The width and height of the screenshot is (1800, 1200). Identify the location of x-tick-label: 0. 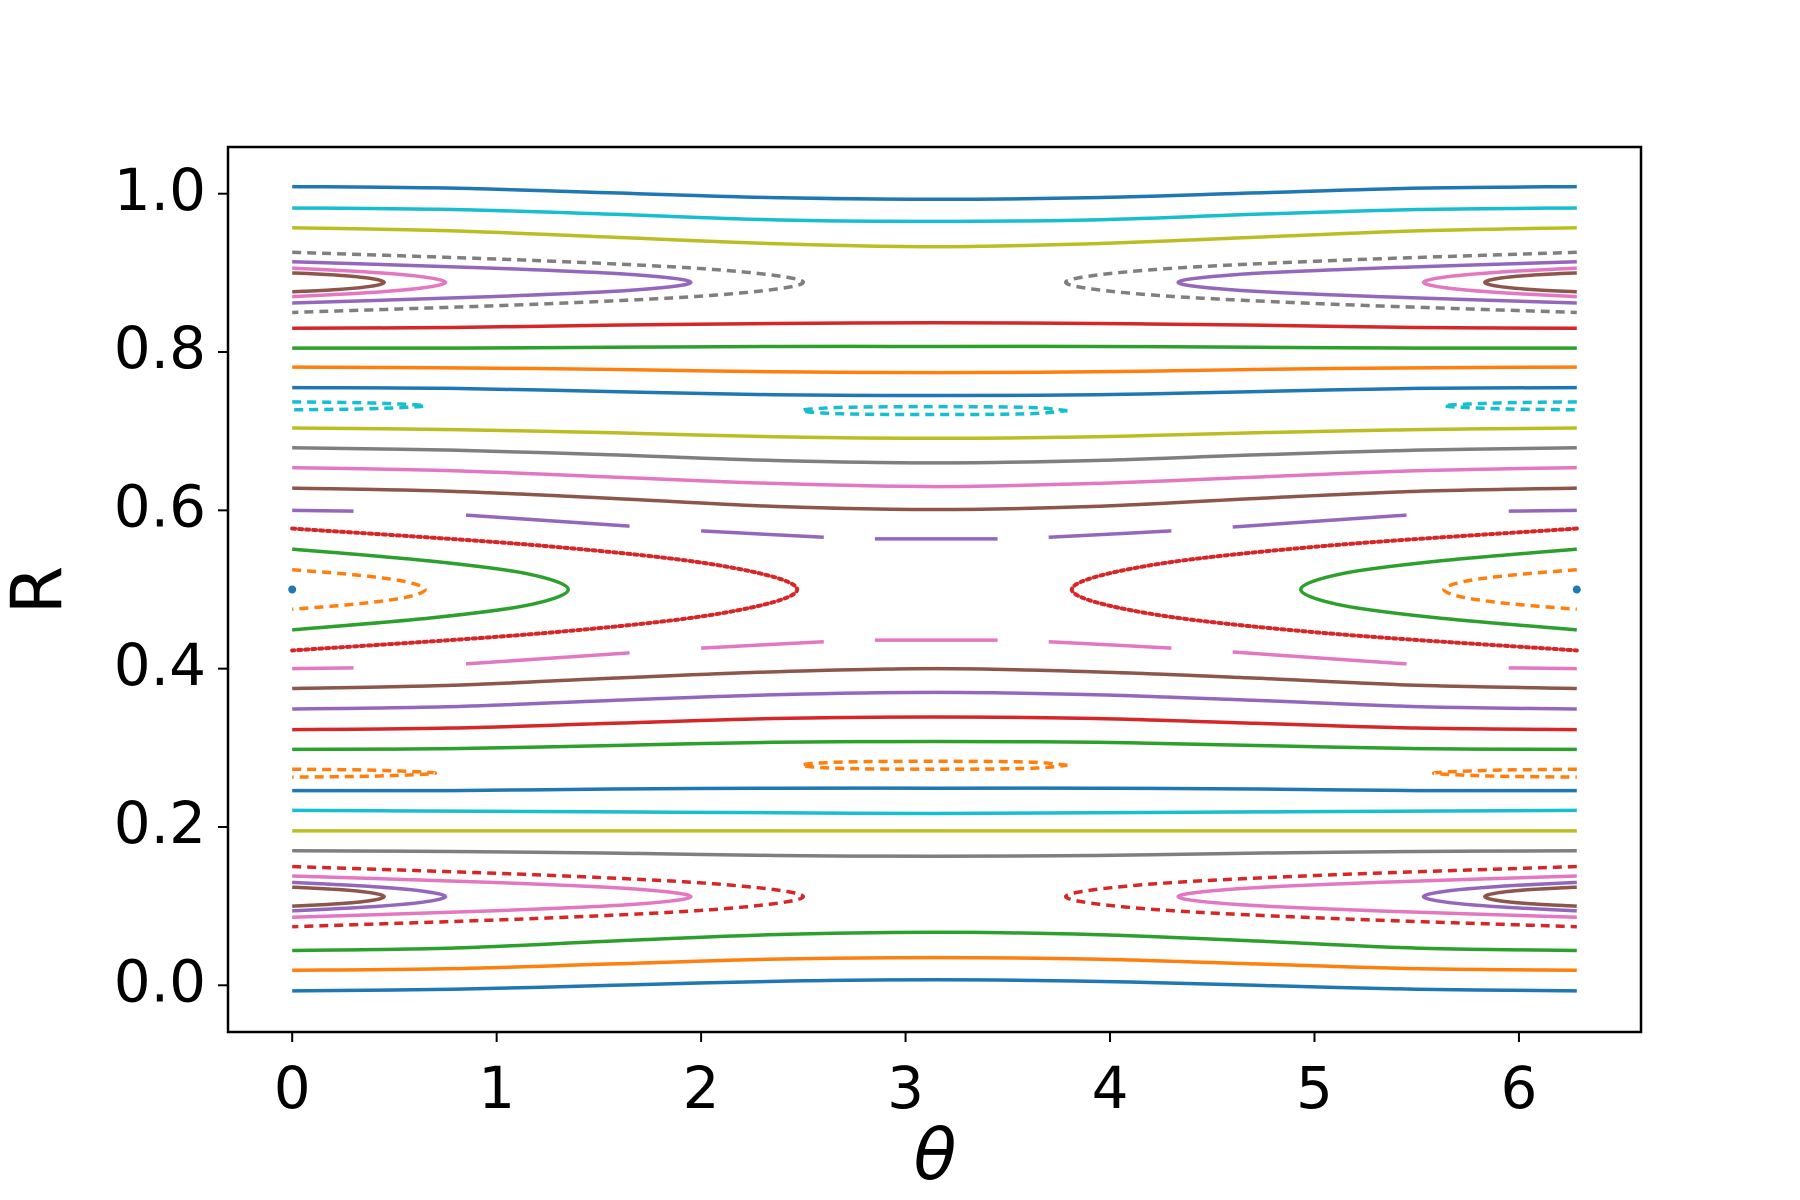
(292, 1088).